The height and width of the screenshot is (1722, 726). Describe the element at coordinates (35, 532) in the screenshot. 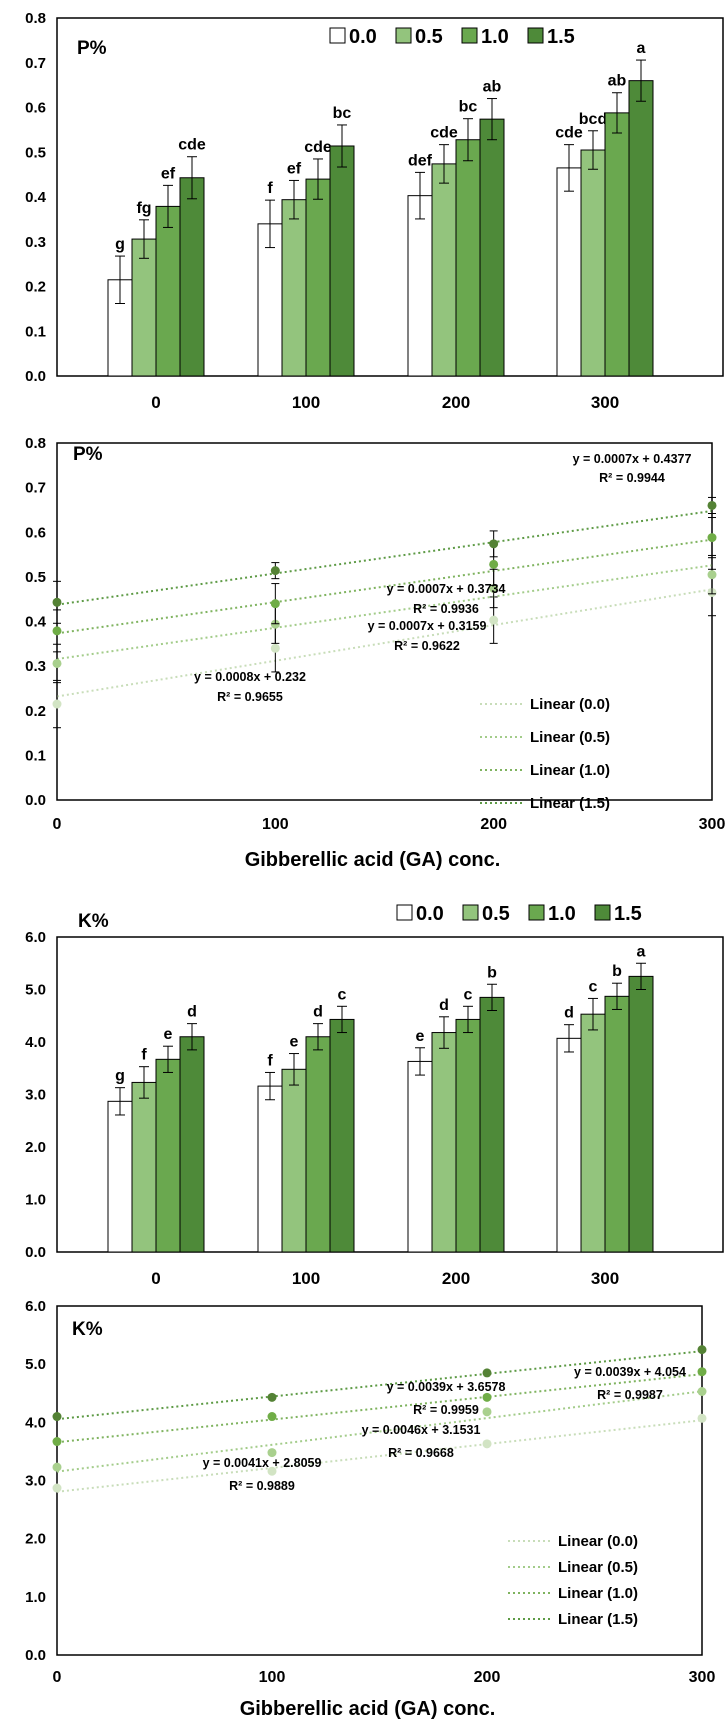

I see `y-tick-label: 0.6` at that location.